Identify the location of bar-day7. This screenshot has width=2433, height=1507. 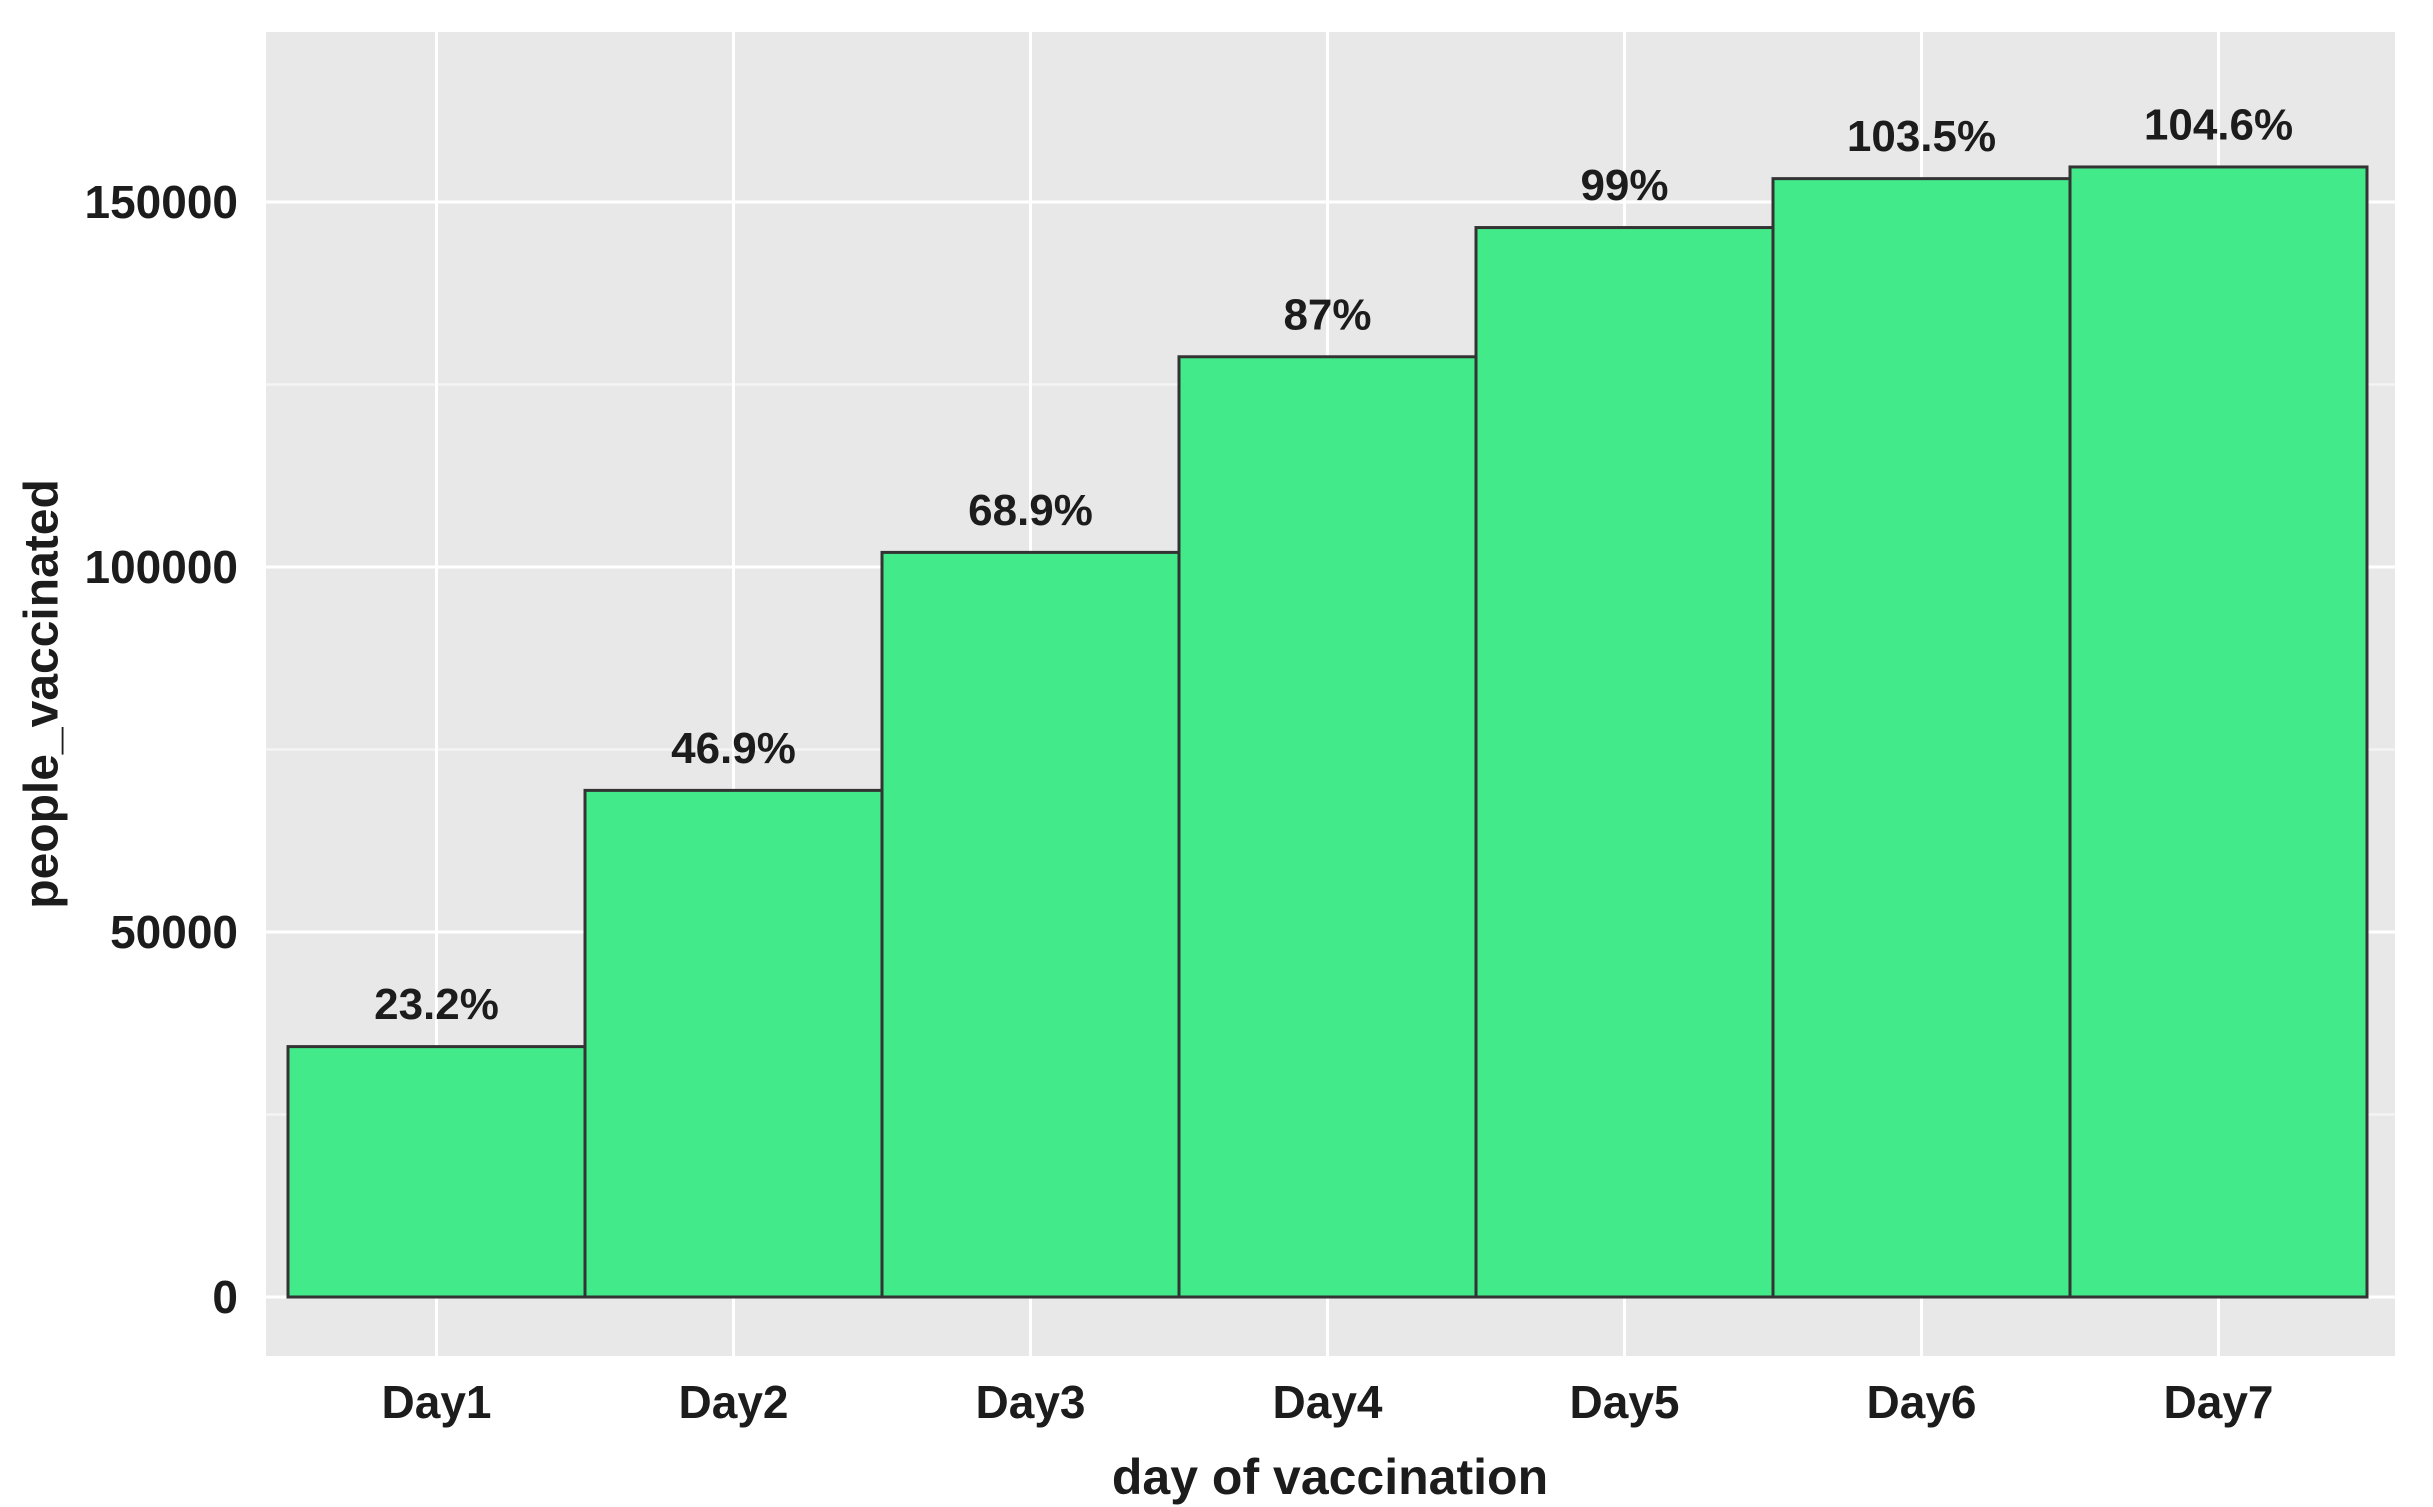
(2218, 732).